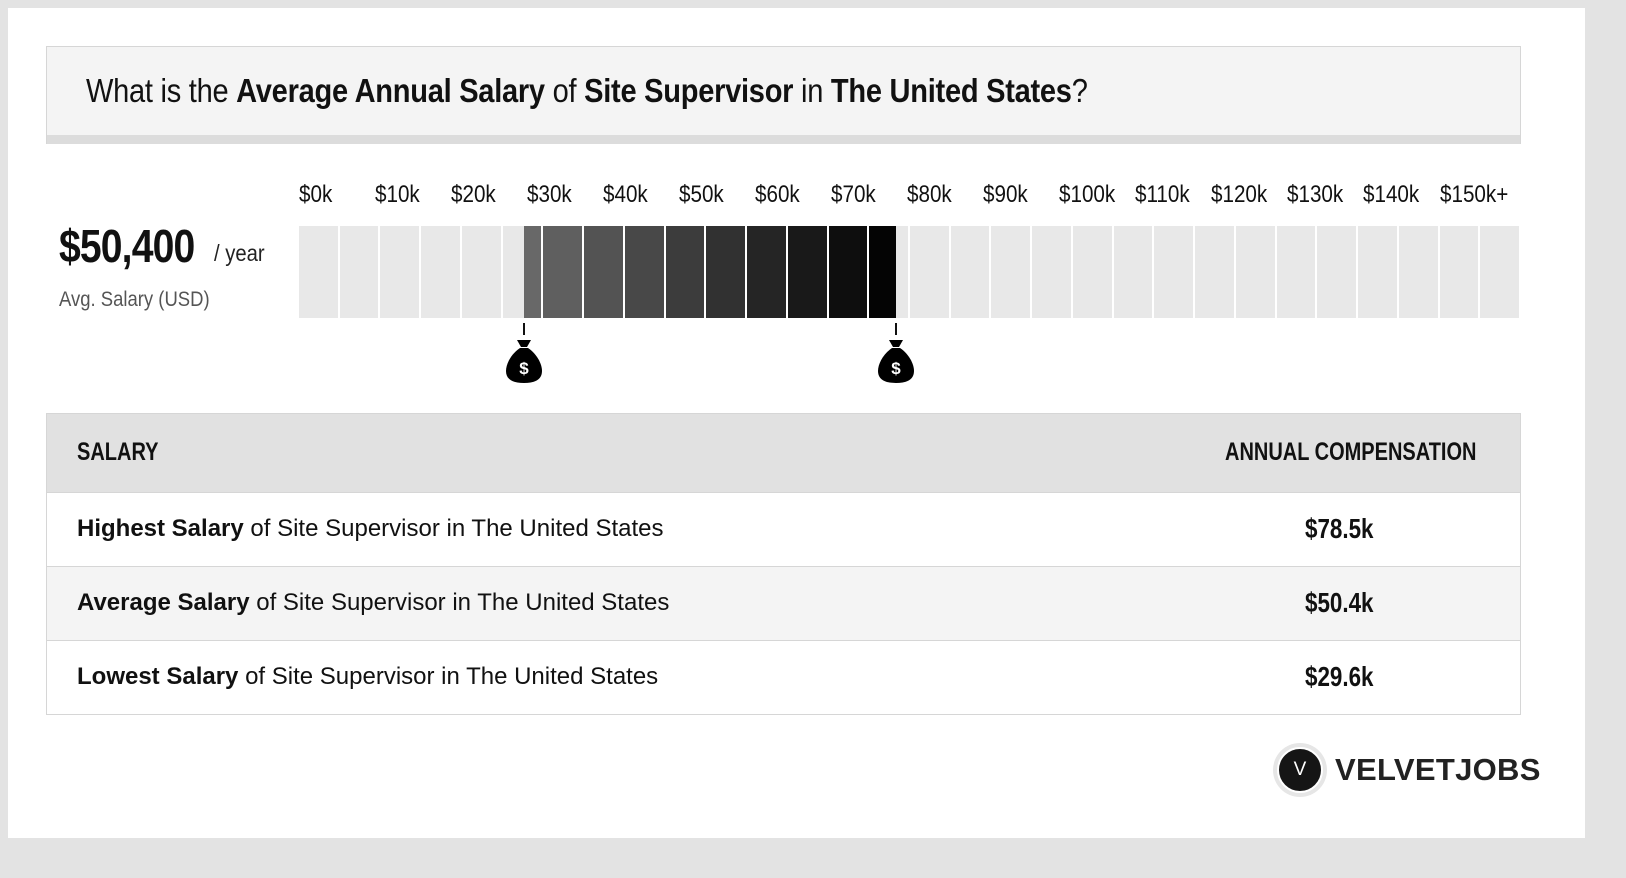 Image resolution: width=1626 pixels, height=878 pixels. I want to click on axis-tick-label: $90k, so click(1006, 194).